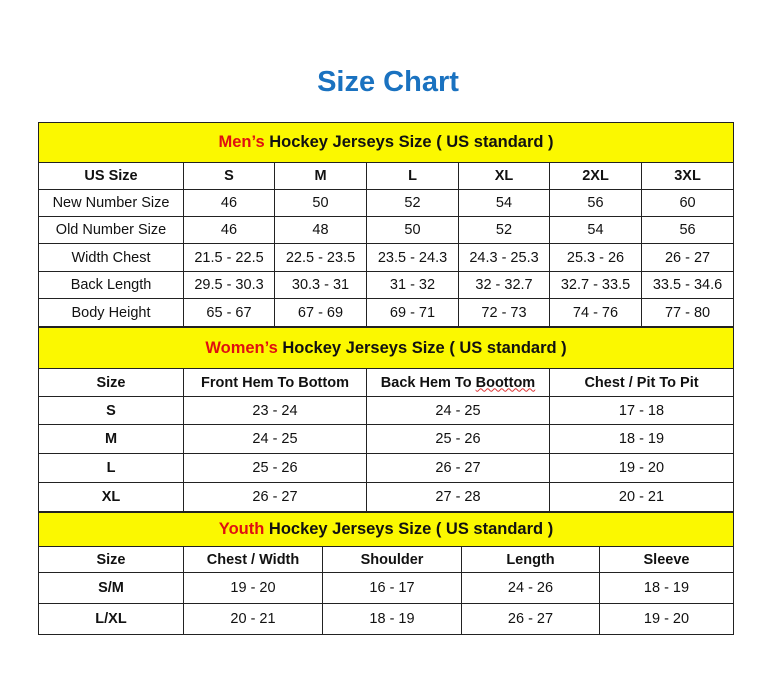 The image size is (776, 692). I want to click on table-cell: 17 - 18, so click(641, 410).